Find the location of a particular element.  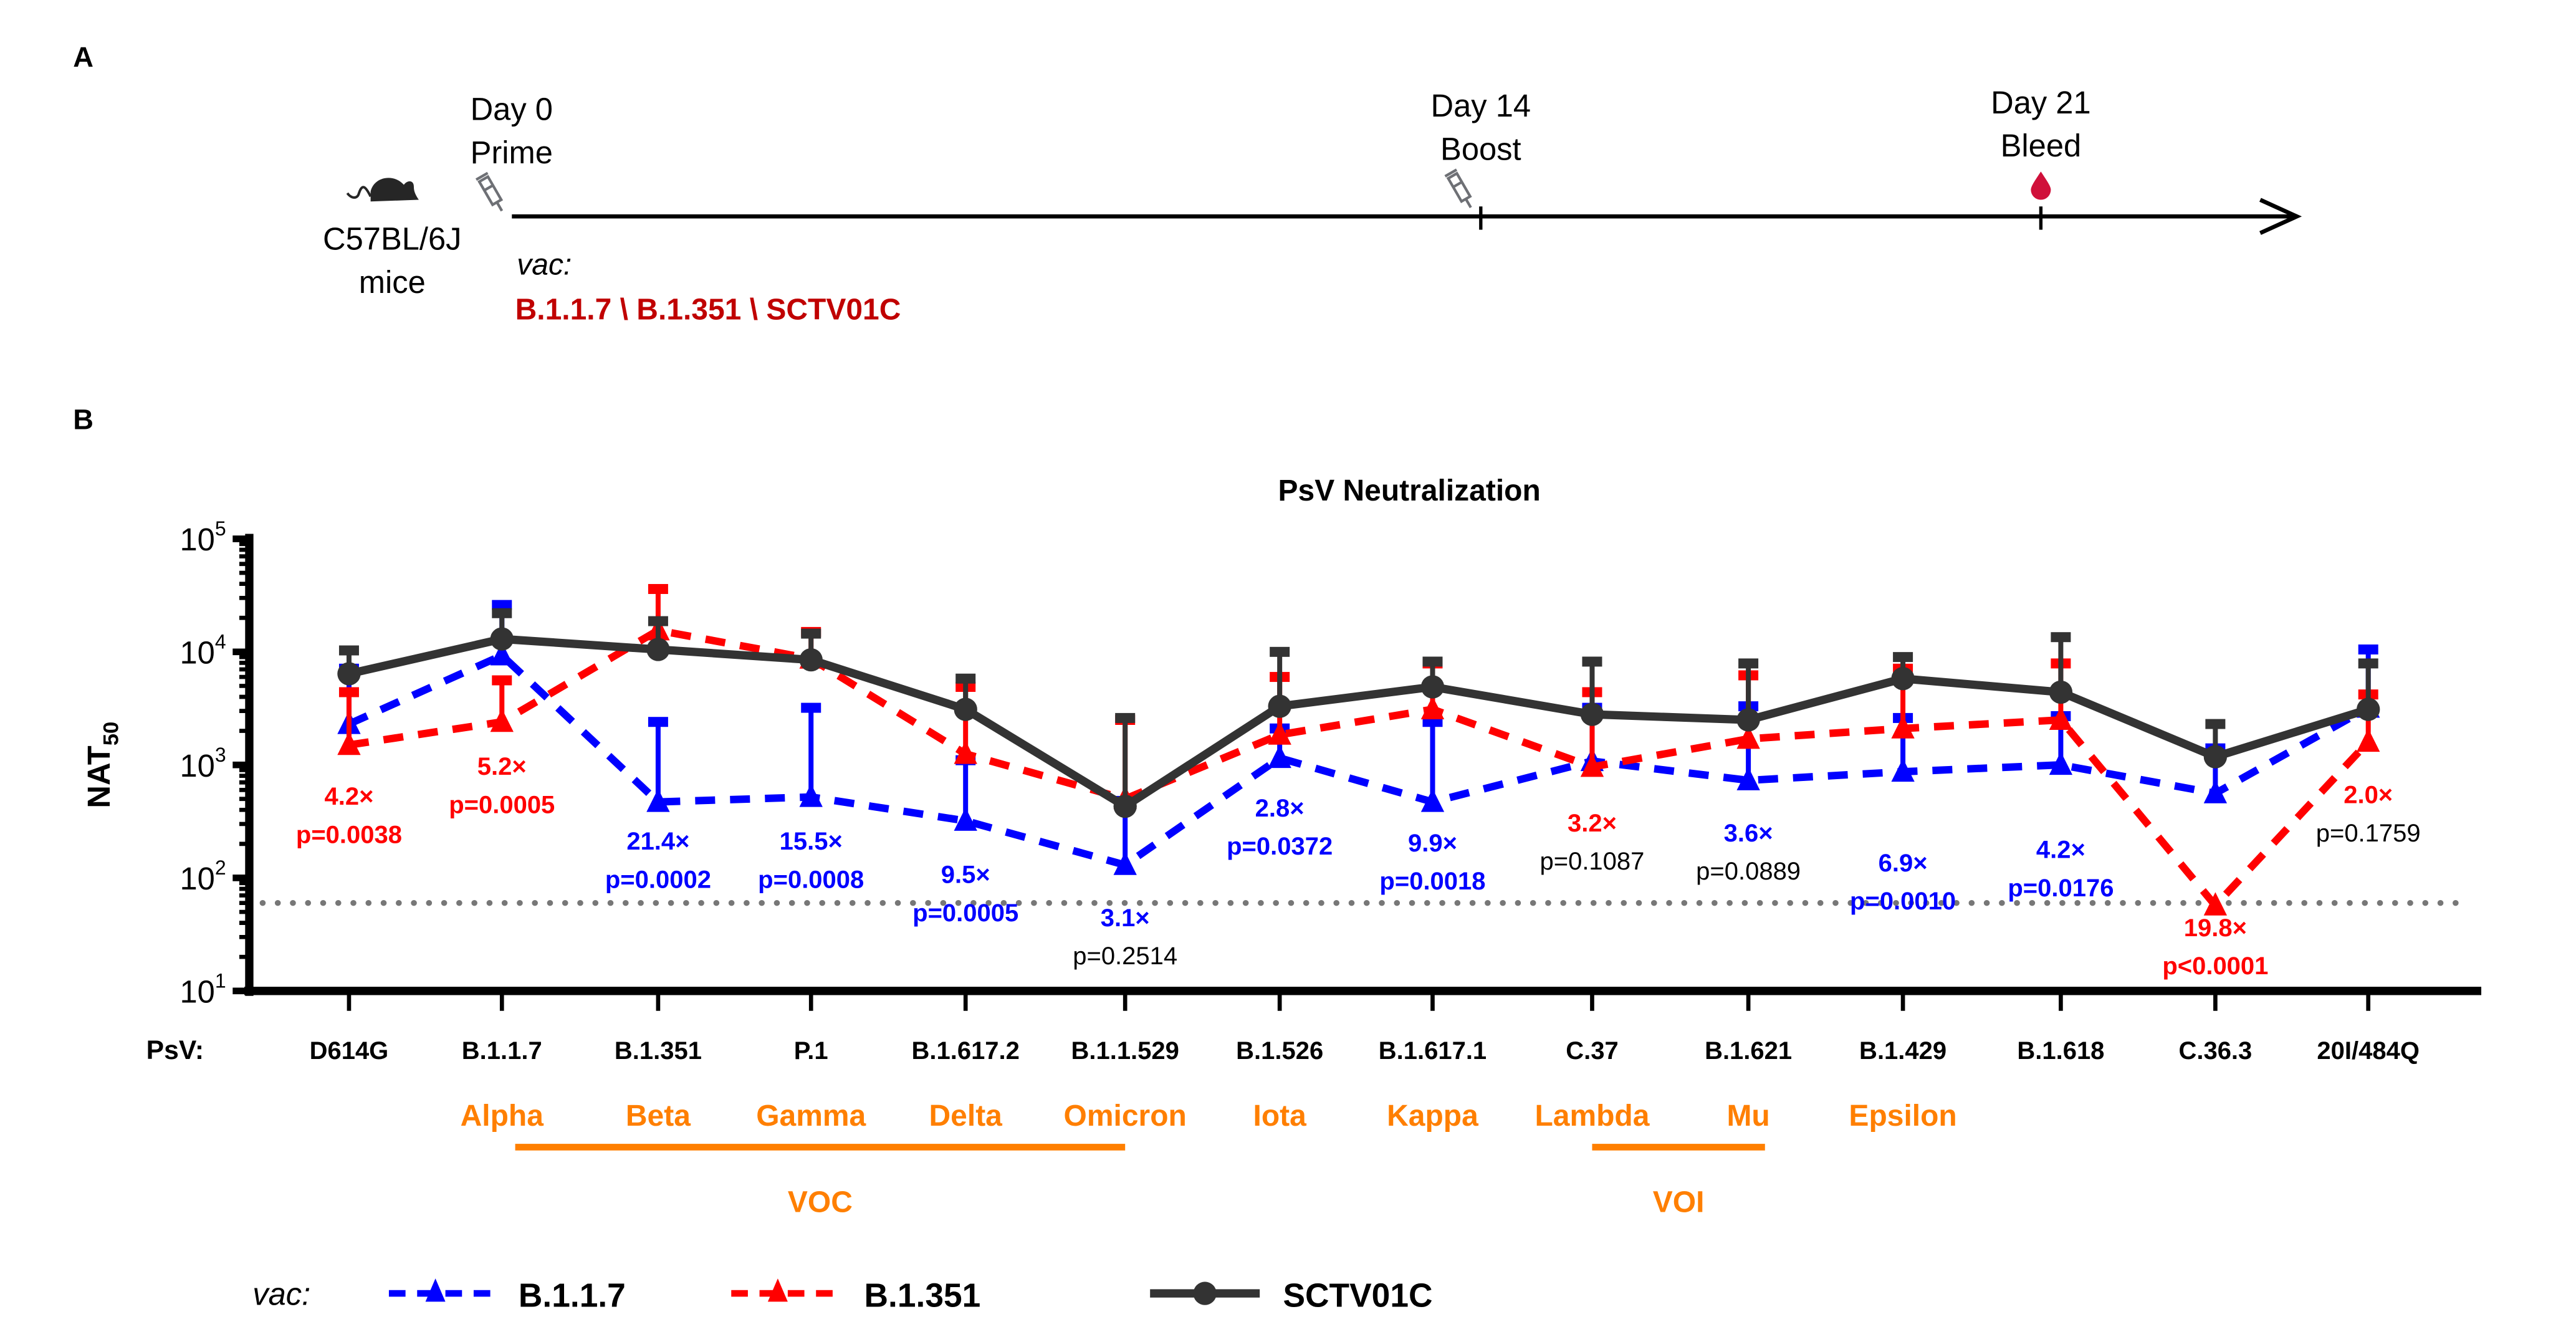

panel-a-label: A is located at coordinates (83, 57).